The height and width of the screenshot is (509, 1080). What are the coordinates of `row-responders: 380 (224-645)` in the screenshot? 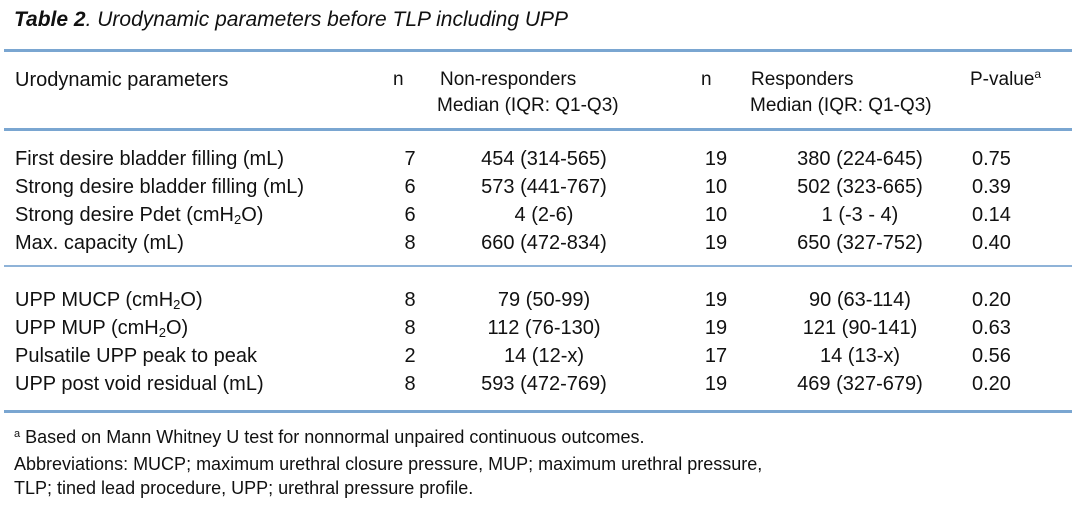 It's located at (860, 159).